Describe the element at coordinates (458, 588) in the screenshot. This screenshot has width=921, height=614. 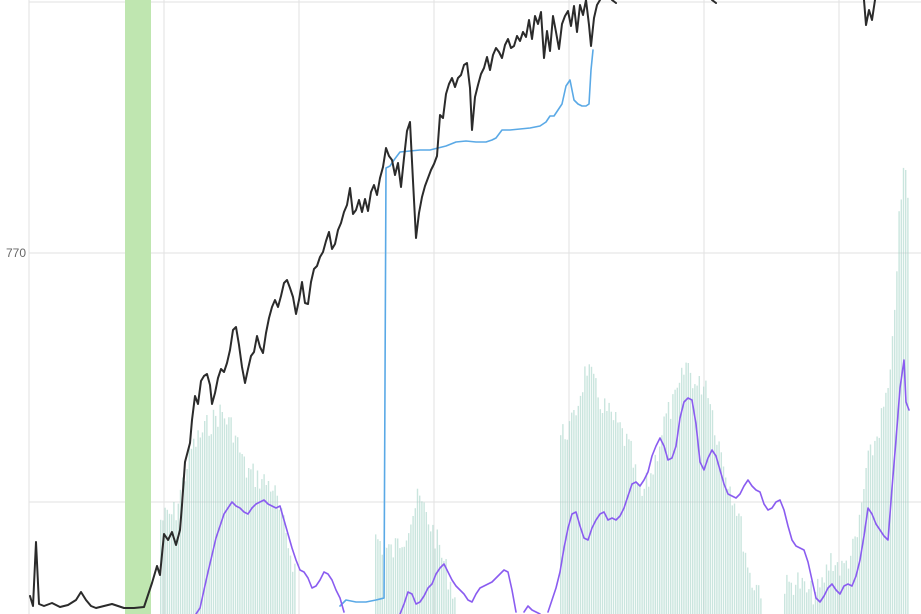
I see `indicator-series-line` at that location.